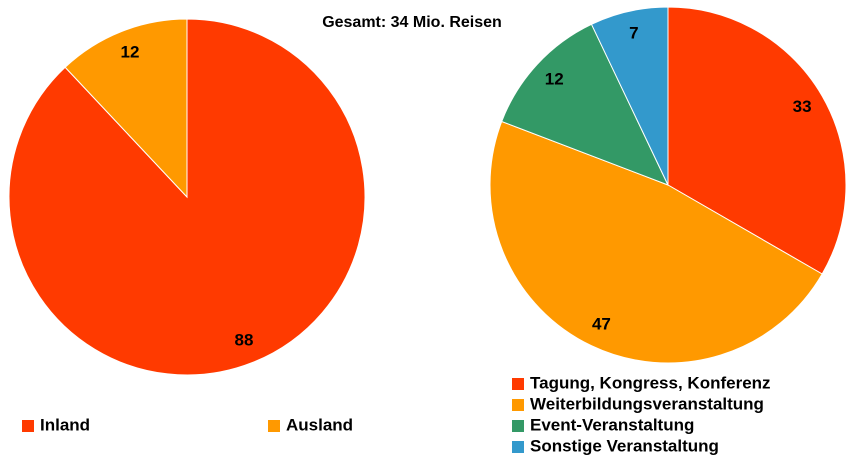 Image resolution: width=846 pixels, height=457 pixels. I want to click on legend-label: Weiterbildungsveranstaltung, so click(647, 403).